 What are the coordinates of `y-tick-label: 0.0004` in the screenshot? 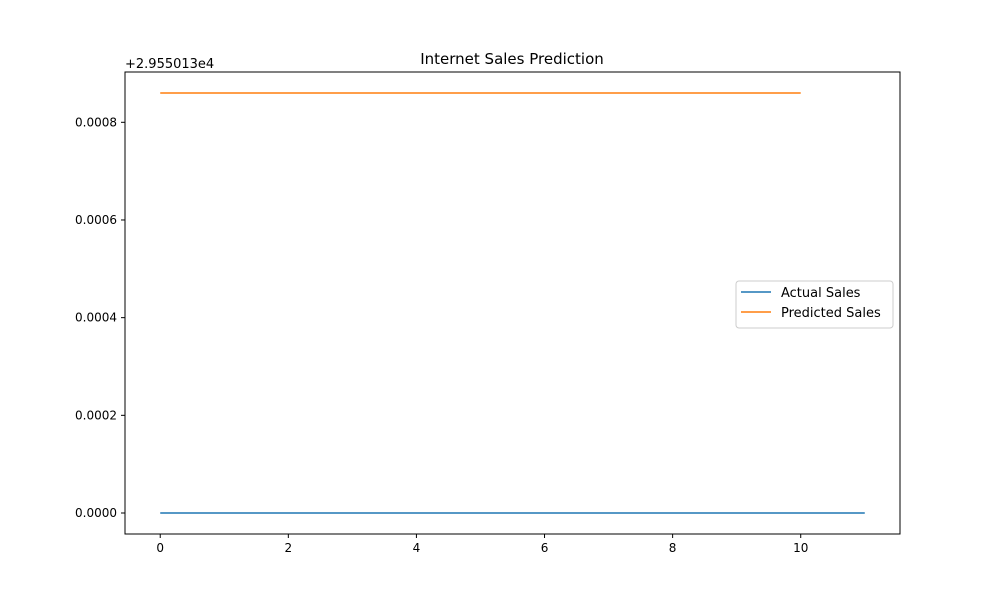 It's located at (96, 318).